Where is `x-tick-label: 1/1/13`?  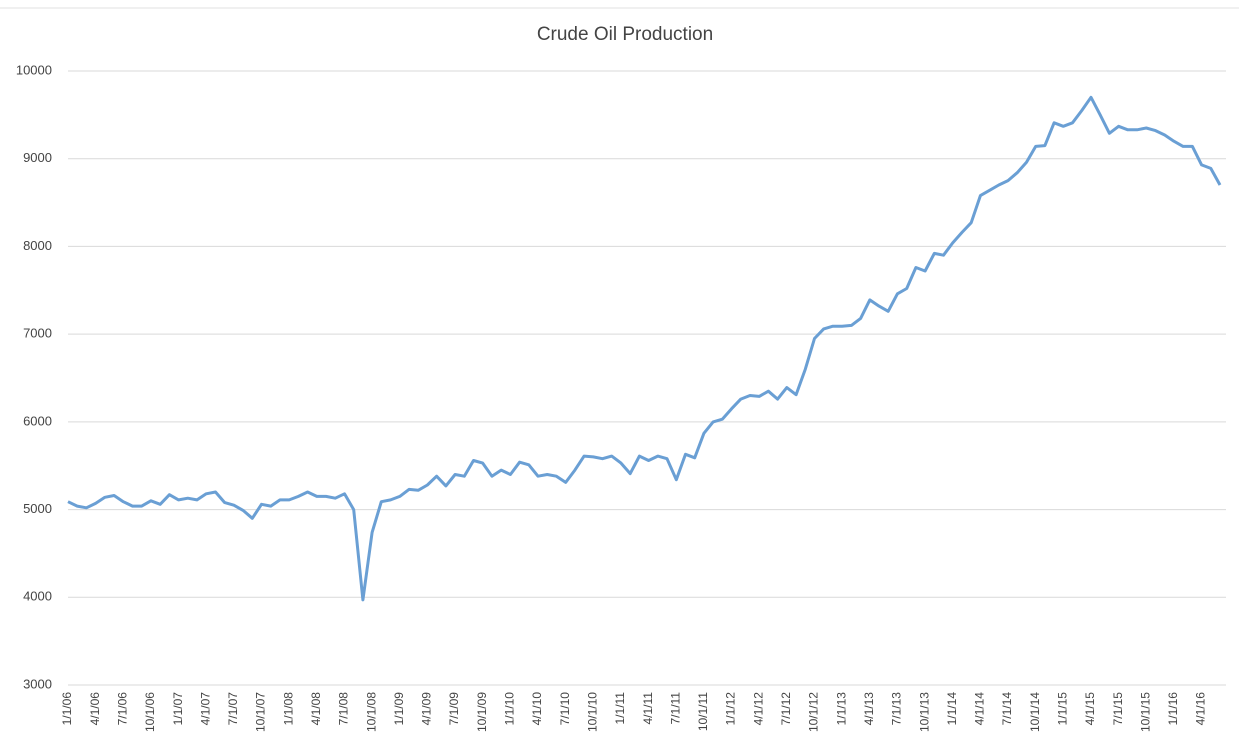 x-tick-label: 1/1/13 is located at coordinates (841, 709).